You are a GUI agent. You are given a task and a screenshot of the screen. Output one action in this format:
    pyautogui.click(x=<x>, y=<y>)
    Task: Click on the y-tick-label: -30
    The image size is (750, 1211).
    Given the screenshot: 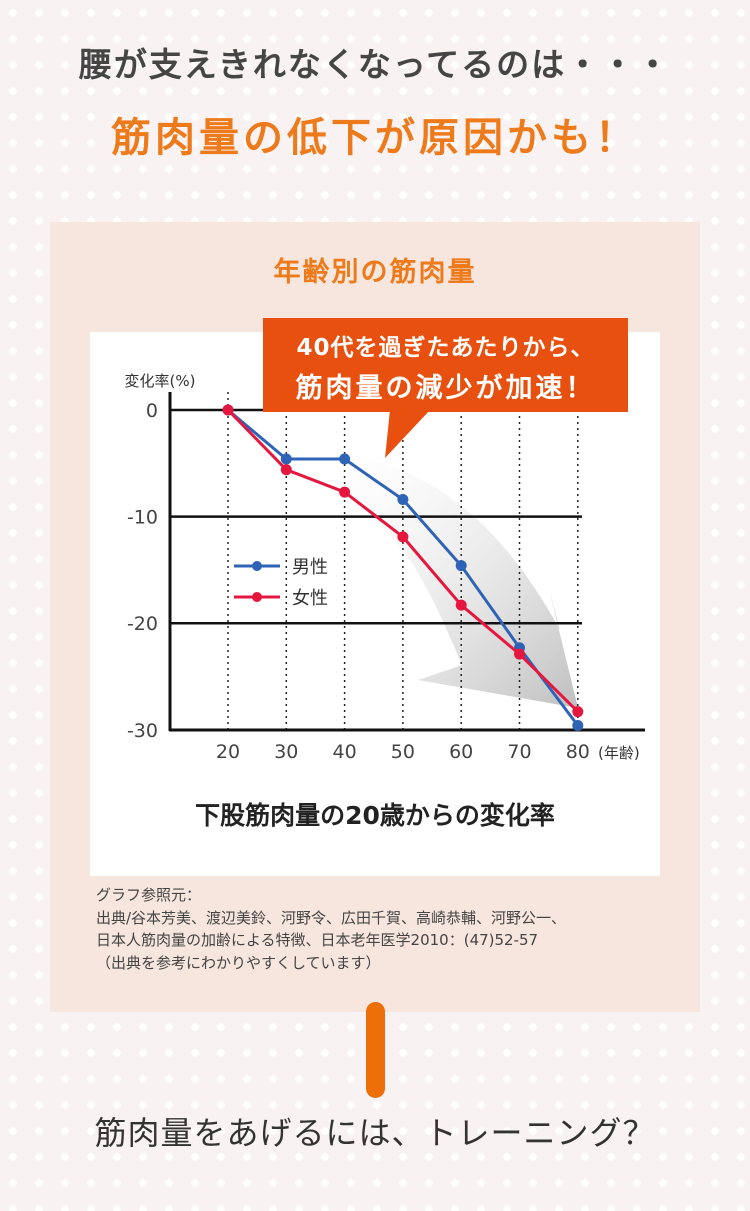 What is the action you would take?
    pyautogui.click(x=142, y=731)
    